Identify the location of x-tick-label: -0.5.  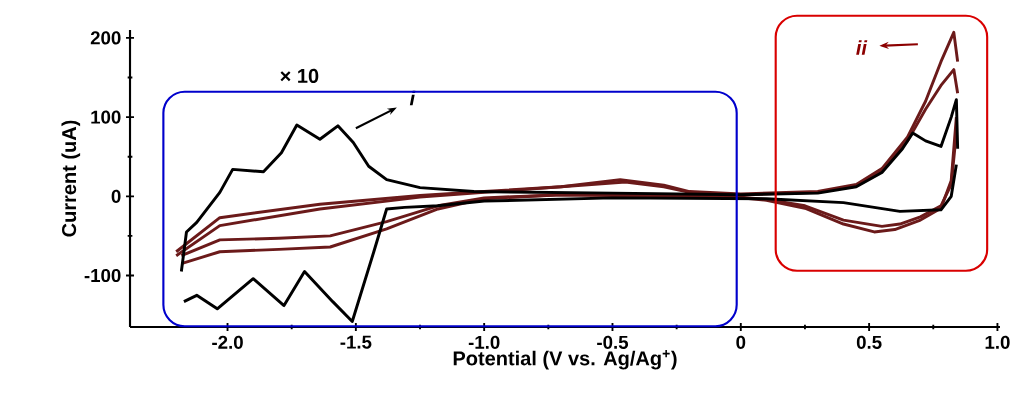
(613, 342).